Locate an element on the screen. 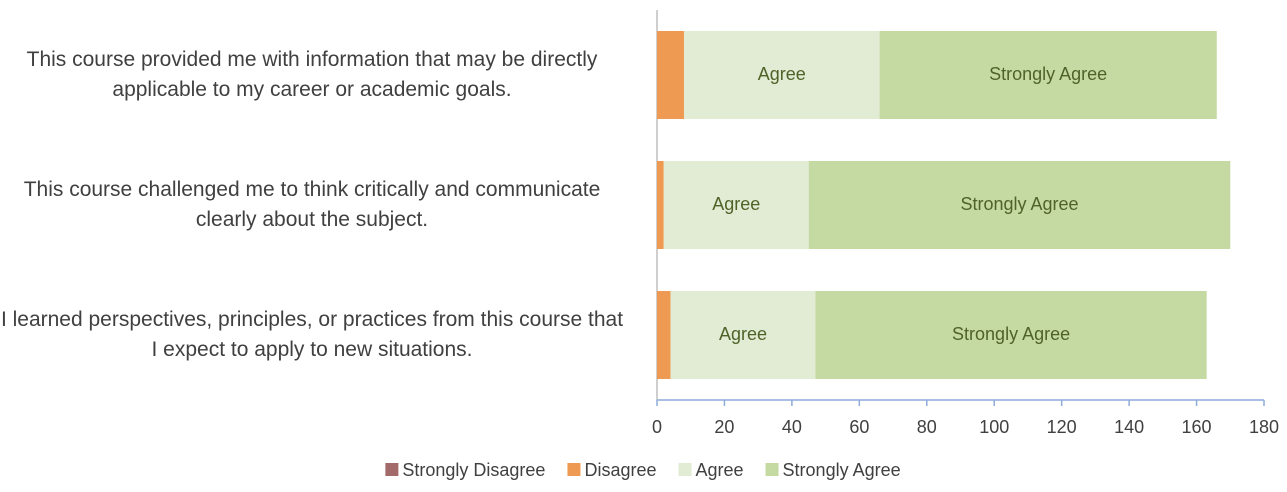  x-tick-label: 160 is located at coordinates (1197, 427).